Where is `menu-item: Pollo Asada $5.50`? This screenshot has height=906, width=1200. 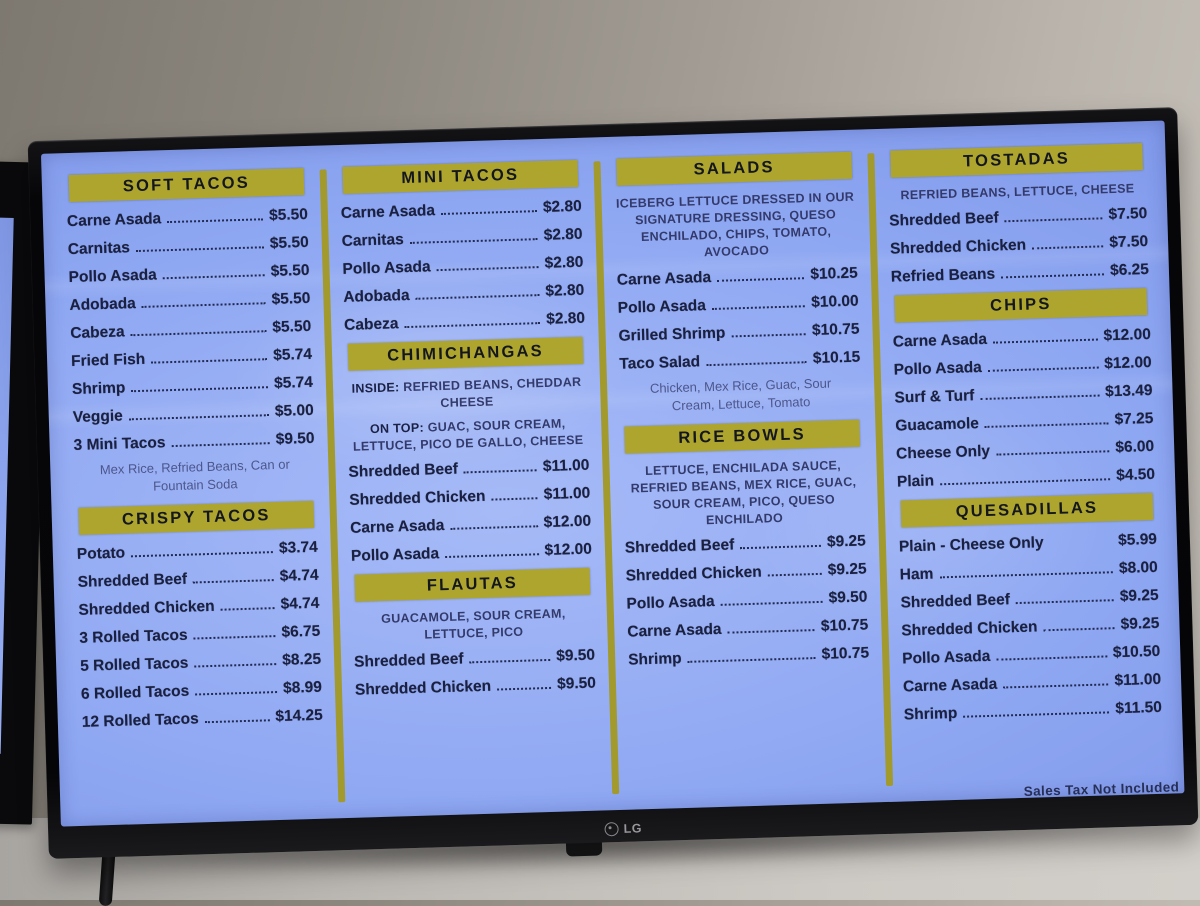
menu-item: Pollo Asada $5.50 is located at coordinates (188, 274).